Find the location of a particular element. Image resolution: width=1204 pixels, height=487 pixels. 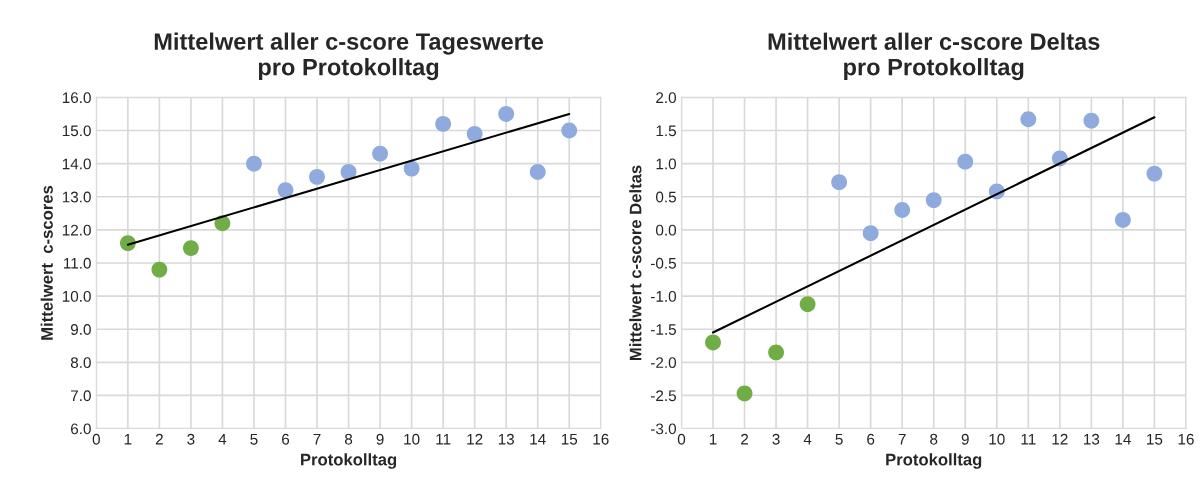

y-tick-label: 10.0 is located at coordinates (76, 296).